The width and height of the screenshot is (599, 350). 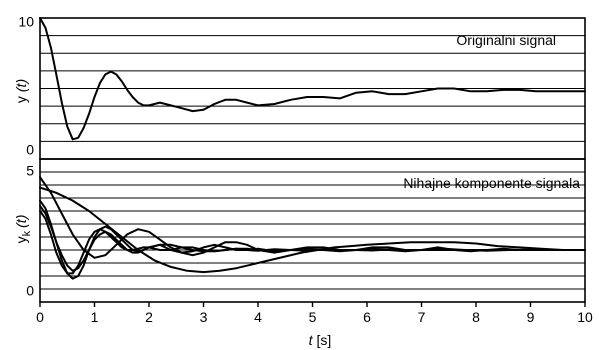 I want to click on x-tick-label: 10, so click(x=585, y=317).